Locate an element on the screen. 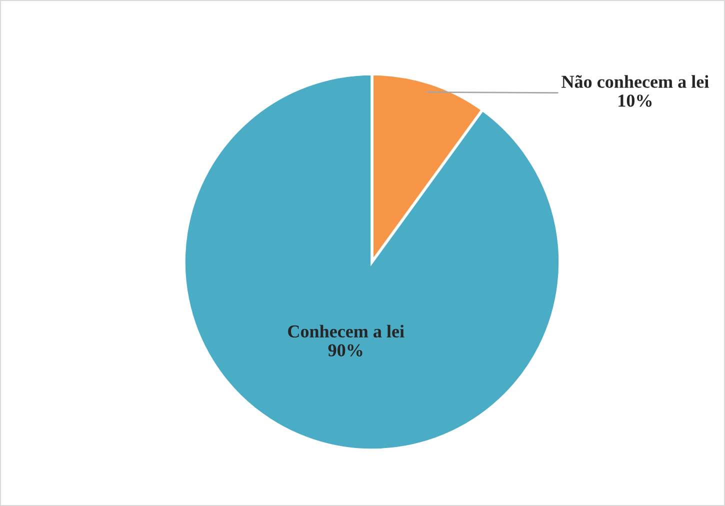 The width and height of the screenshot is (725, 506). slice-label: Não conhecem a lei is located at coordinates (635, 81).